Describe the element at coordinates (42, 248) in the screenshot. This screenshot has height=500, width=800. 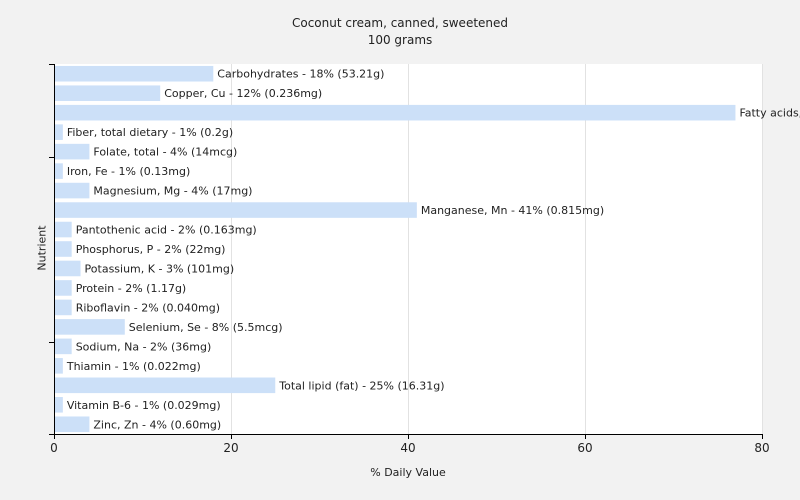
I see `y-axis-label: Nutrient` at that location.